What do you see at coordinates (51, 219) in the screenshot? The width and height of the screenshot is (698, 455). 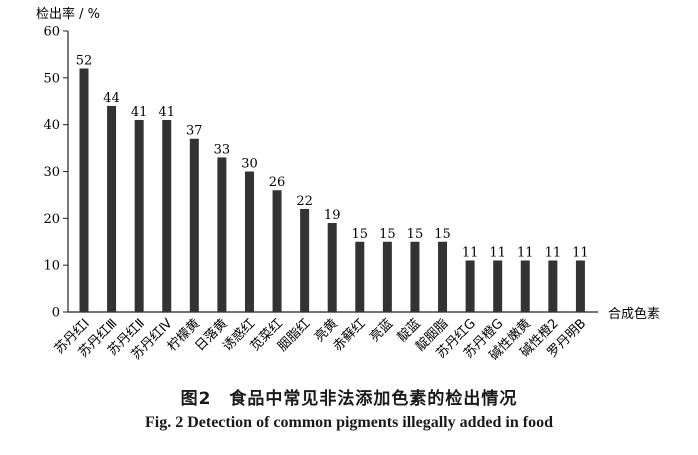 I see `y-tick-label: 20` at bounding box center [51, 219].